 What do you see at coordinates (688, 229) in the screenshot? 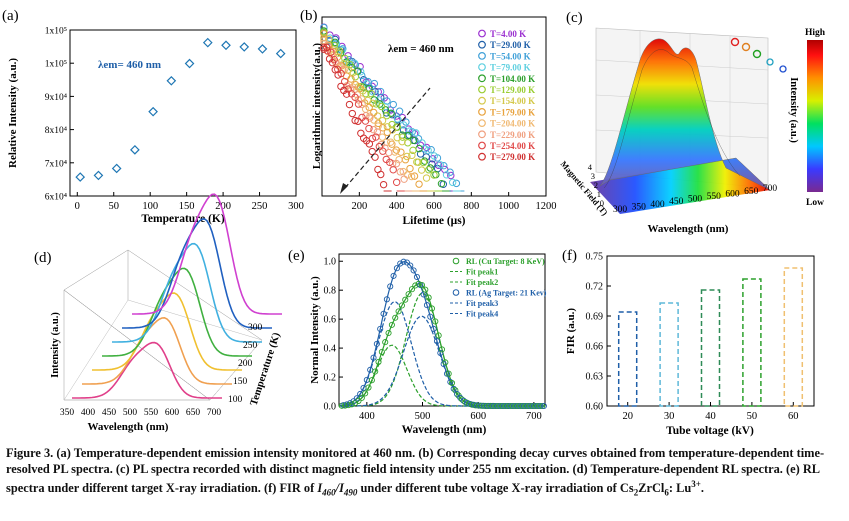
I see `panel-c-xlabel: Wavelength (nm)` at bounding box center [688, 229].